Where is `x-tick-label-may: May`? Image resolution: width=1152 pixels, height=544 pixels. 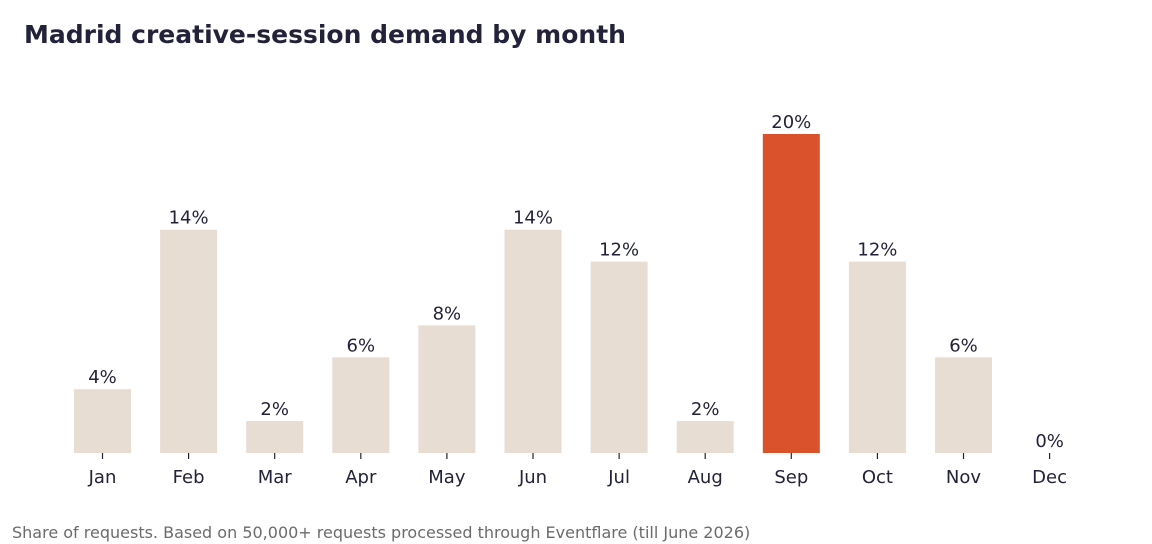 x-tick-label-may: May is located at coordinates (447, 477).